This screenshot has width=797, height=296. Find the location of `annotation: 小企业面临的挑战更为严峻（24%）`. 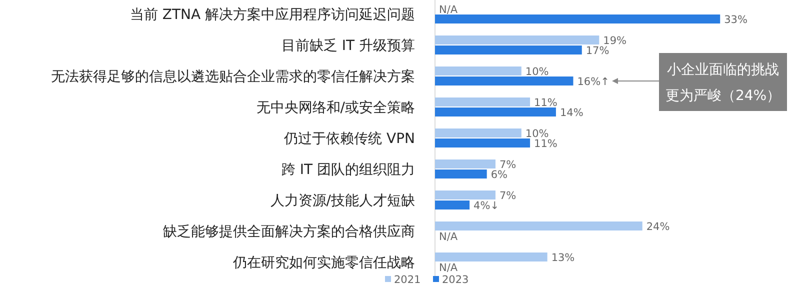

annotation: 小企业面临的挑战更为严峻（24%） is located at coordinates (723, 83).